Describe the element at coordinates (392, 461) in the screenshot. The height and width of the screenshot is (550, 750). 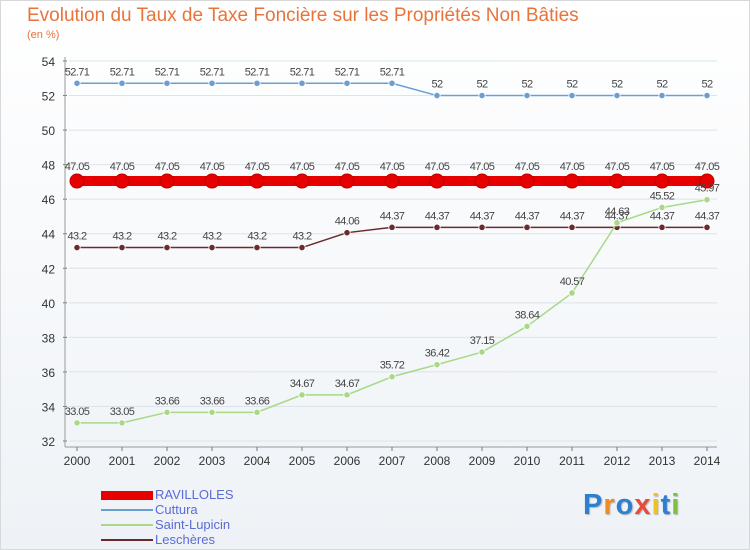
I see `x-tick-label: 2007` at that location.